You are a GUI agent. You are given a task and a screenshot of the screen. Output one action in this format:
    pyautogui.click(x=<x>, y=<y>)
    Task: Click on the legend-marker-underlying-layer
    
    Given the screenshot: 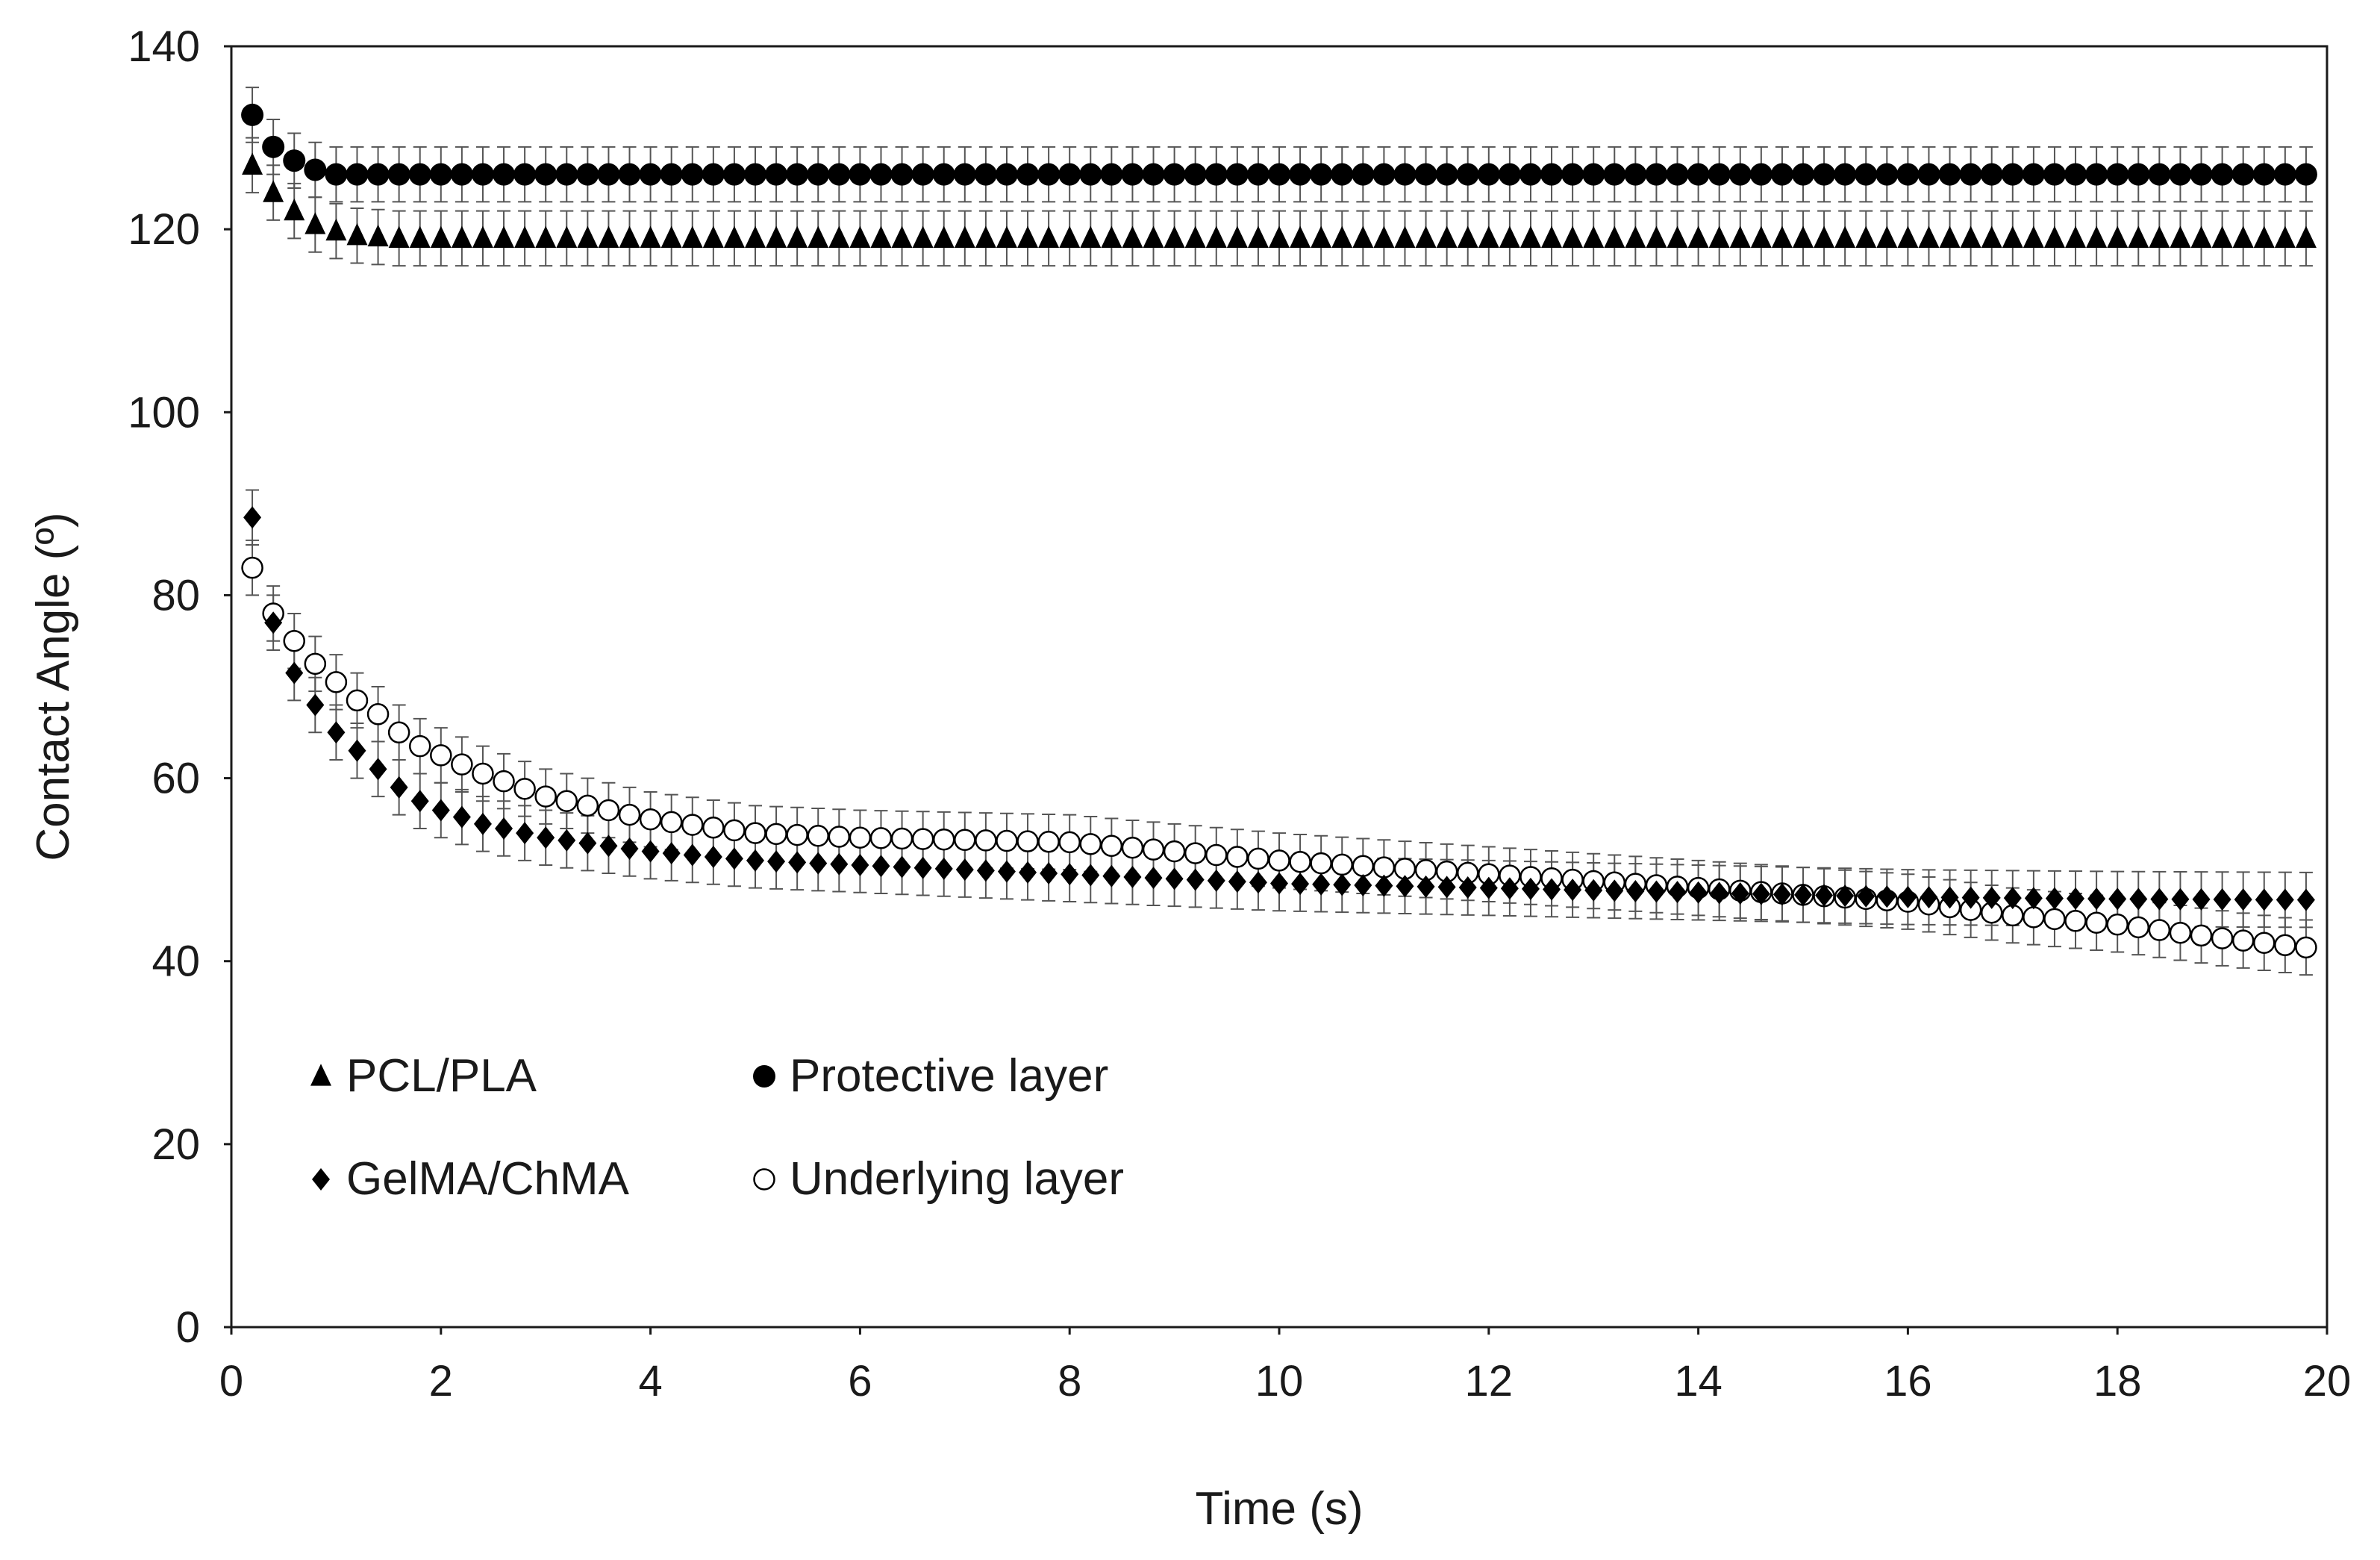 What is the action you would take?
    pyautogui.click(x=764, y=1179)
    